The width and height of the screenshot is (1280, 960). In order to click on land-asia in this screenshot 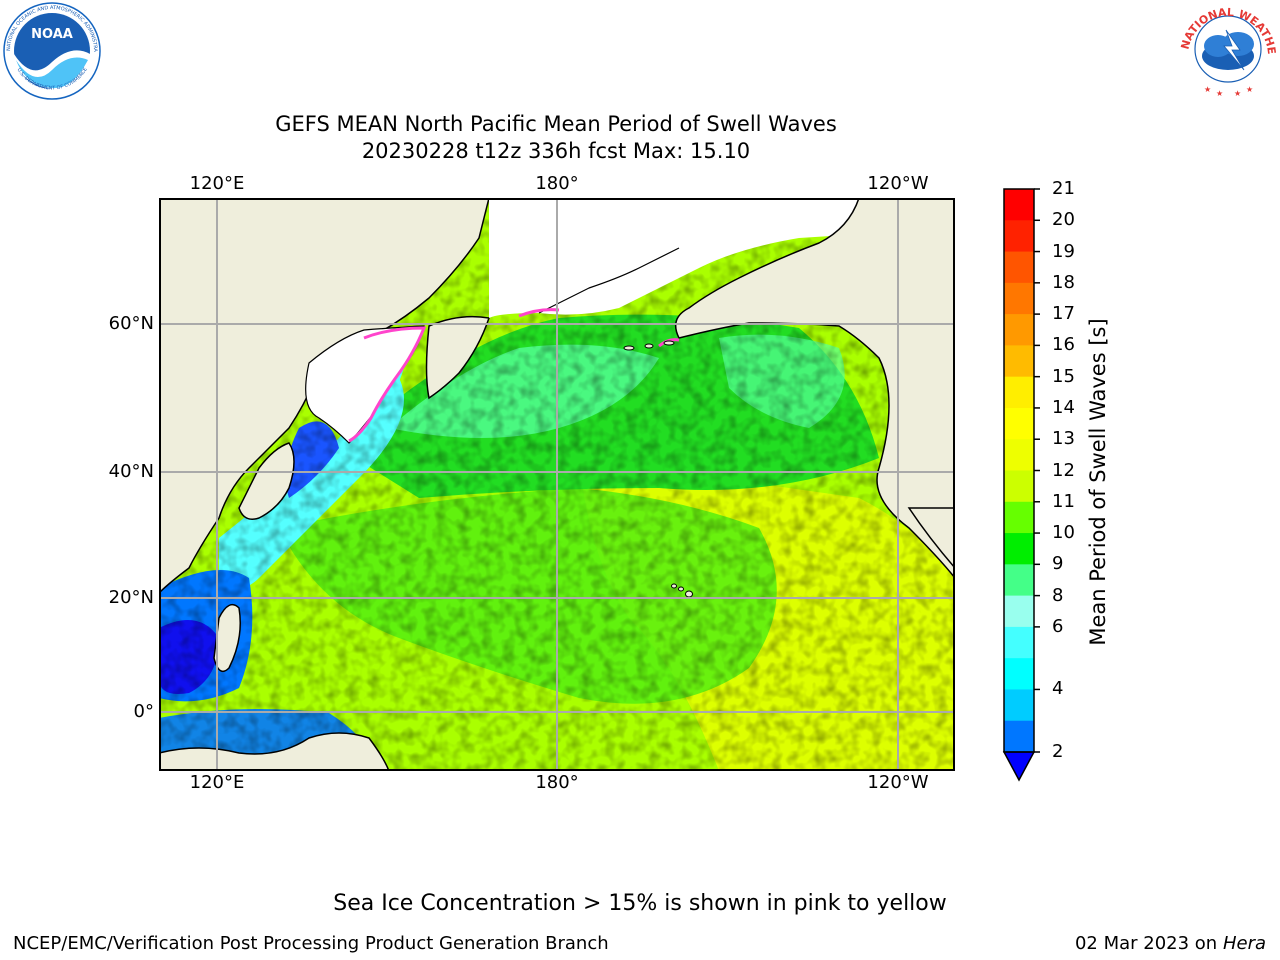, I will do `click(324, 396)`.